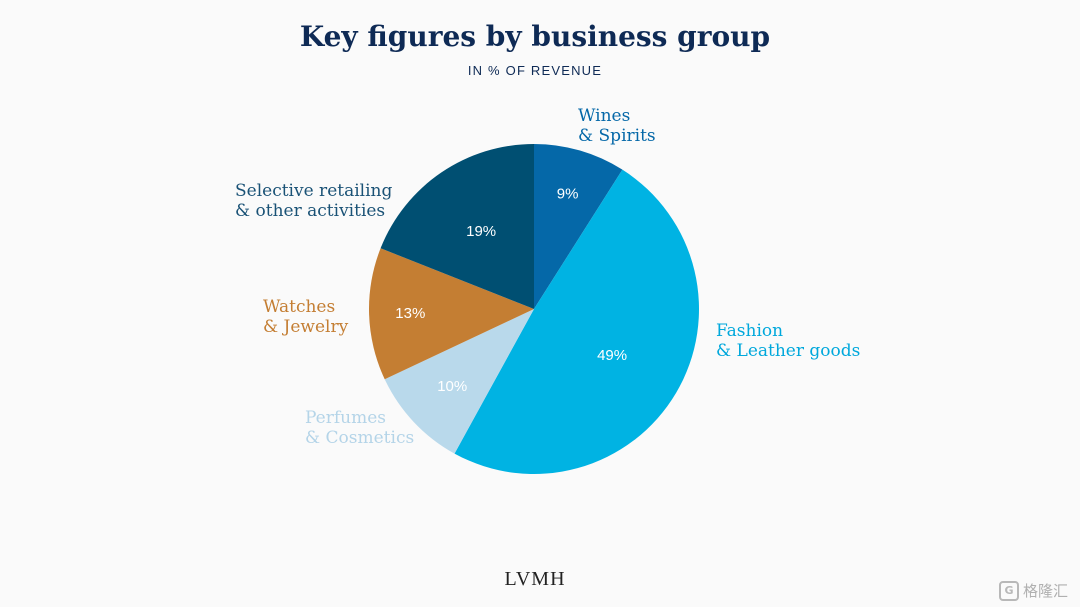 The image size is (1080, 607). I want to click on pie-slice-wines, so click(578, 226).